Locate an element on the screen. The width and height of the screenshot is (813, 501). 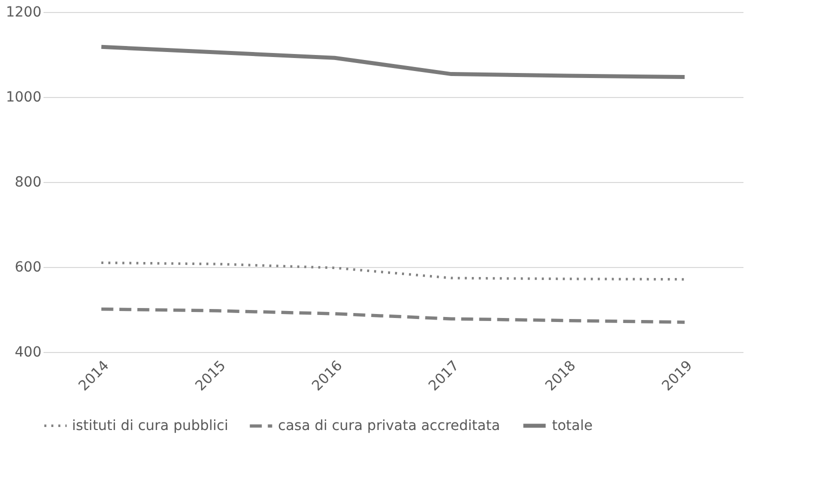
y-tick-label: 800 is located at coordinates (28, 182).